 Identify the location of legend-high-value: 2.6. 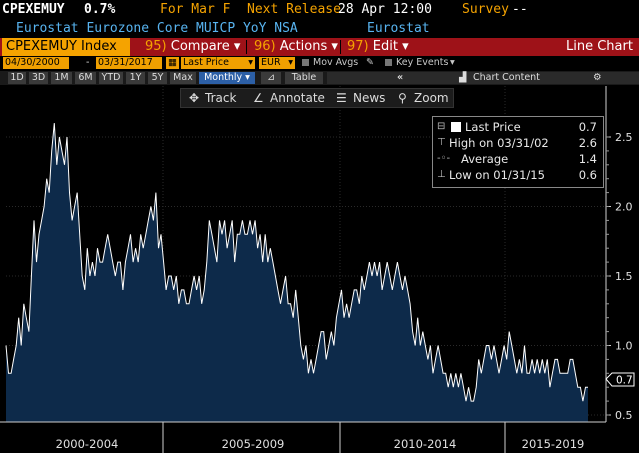
(587, 143).